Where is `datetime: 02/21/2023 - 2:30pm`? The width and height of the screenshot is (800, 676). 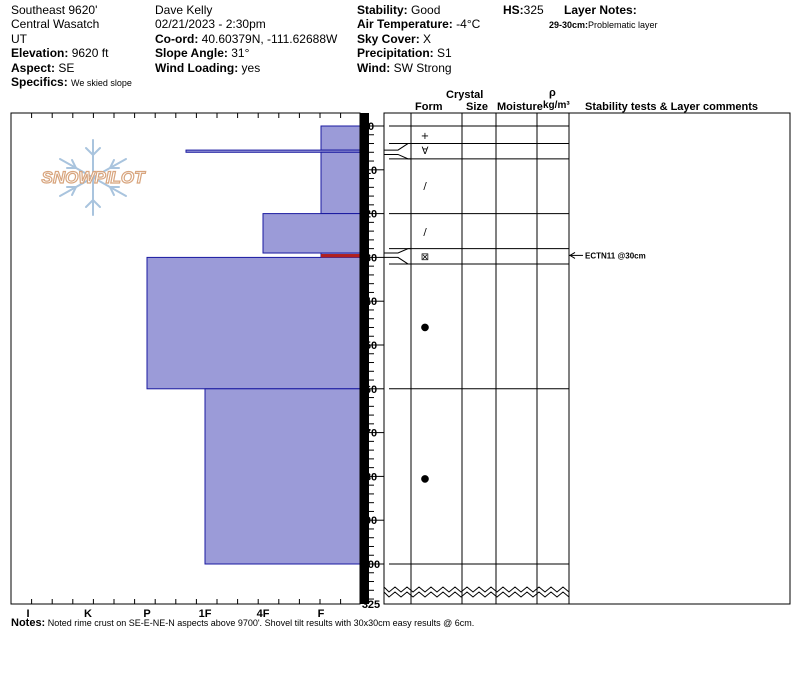
datetime: 02/21/2023 - 2:30pm is located at coordinates (210, 24).